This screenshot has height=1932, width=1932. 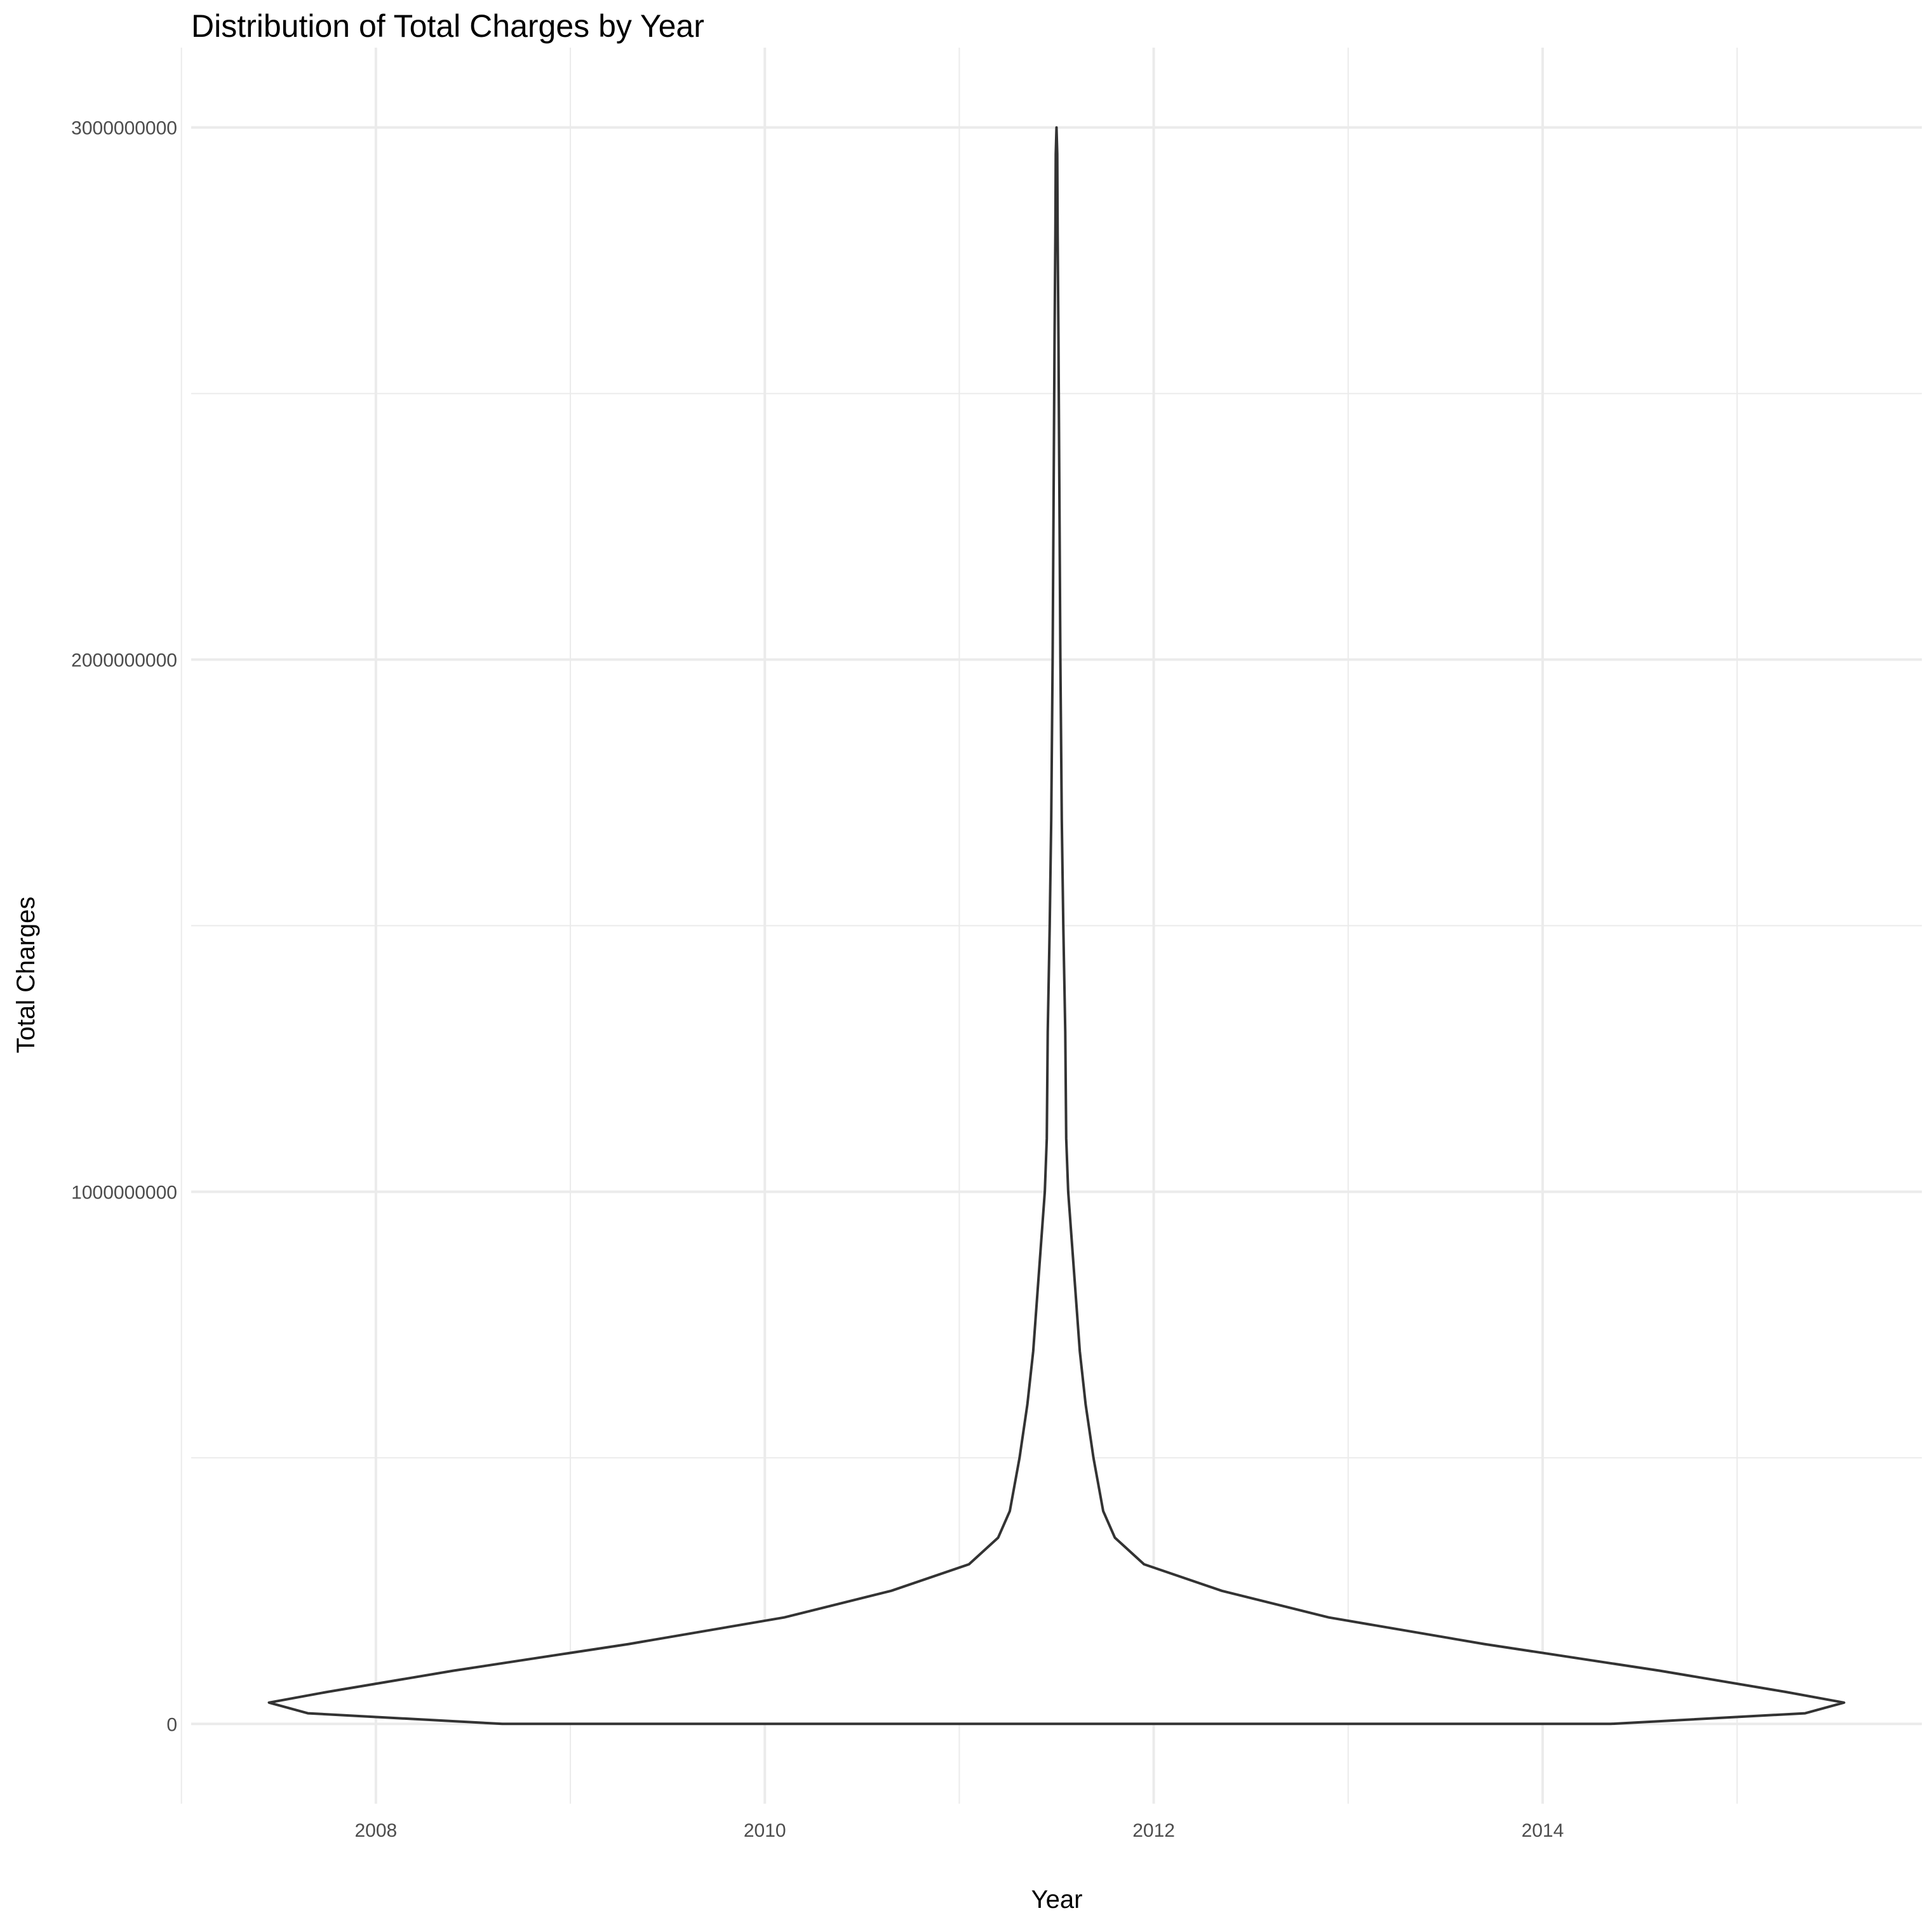 I want to click on x-tick-label: 2008, so click(x=375, y=1830).